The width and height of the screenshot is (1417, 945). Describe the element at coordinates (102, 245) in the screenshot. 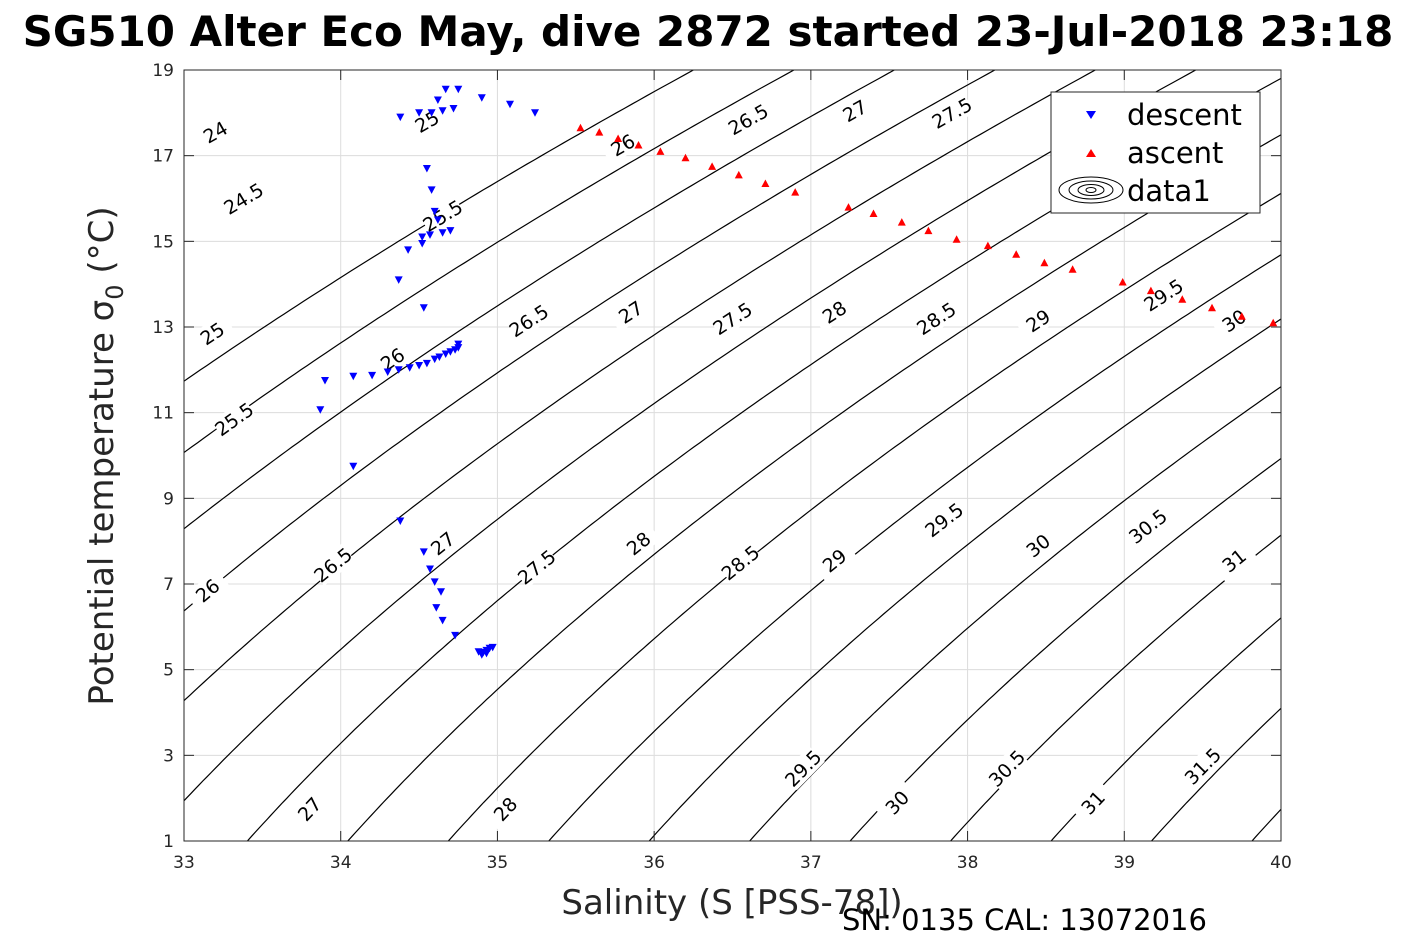

I see `y-axis-label-unit: (°C)` at that location.